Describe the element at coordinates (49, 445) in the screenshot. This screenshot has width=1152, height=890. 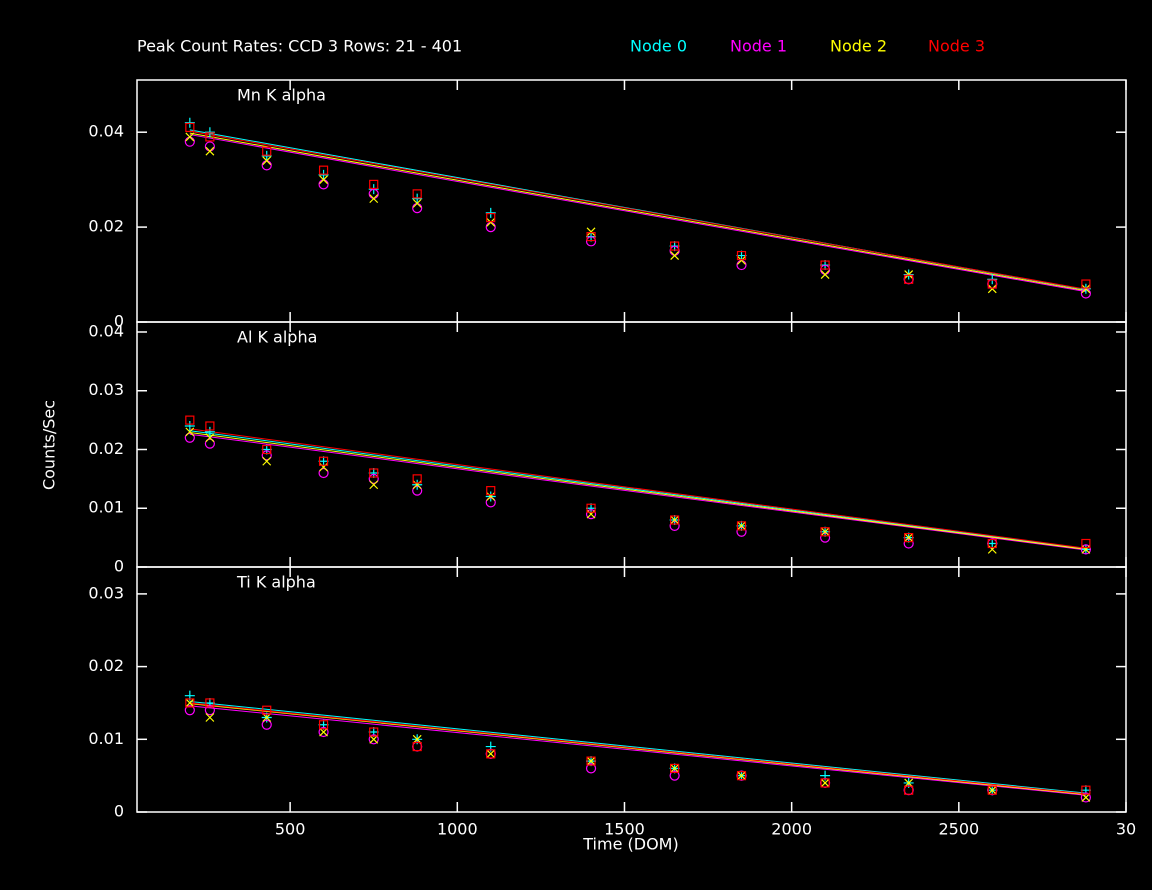
I see `y-axis-label: Counts/Sec` at that location.